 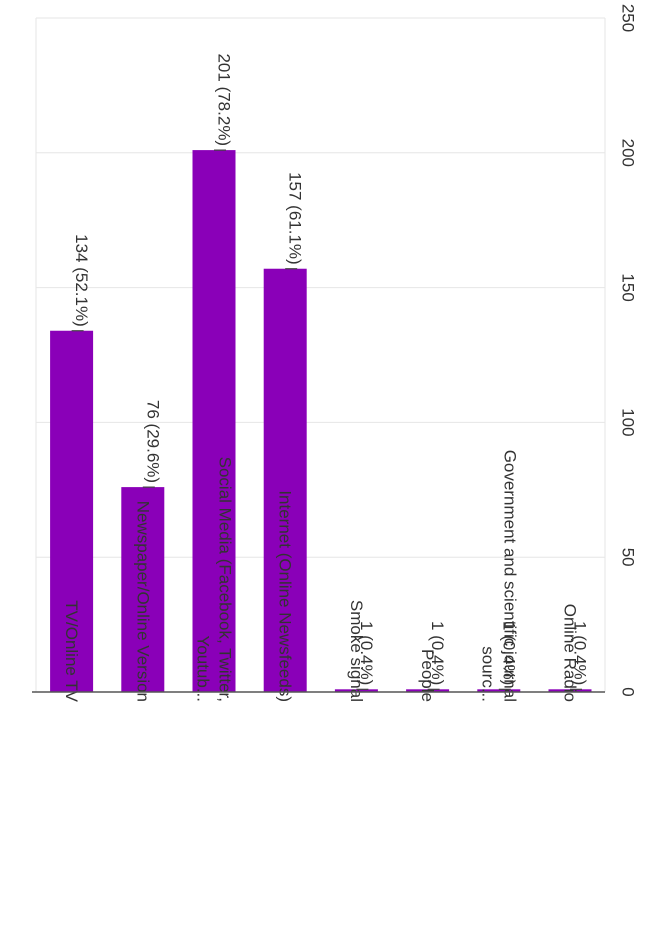 I want to click on data-label-1: 76 (29.6%), so click(x=152, y=441).